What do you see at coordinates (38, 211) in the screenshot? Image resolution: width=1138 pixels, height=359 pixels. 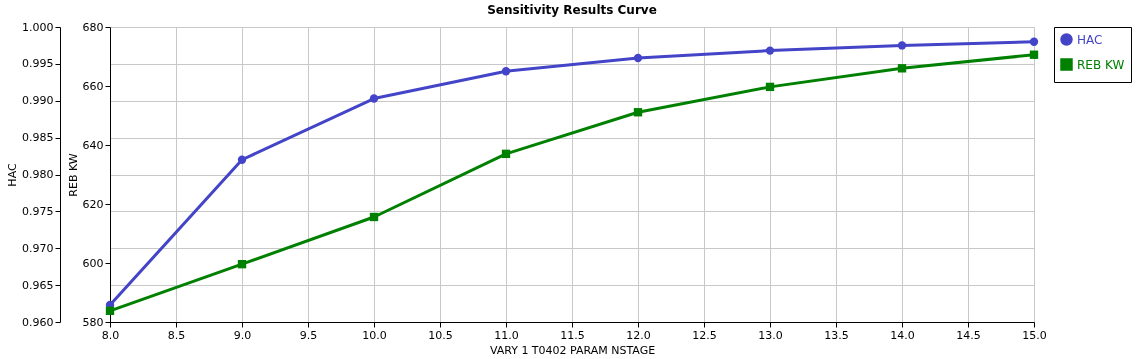 I see `y-tick-label: 0.975` at bounding box center [38, 211].